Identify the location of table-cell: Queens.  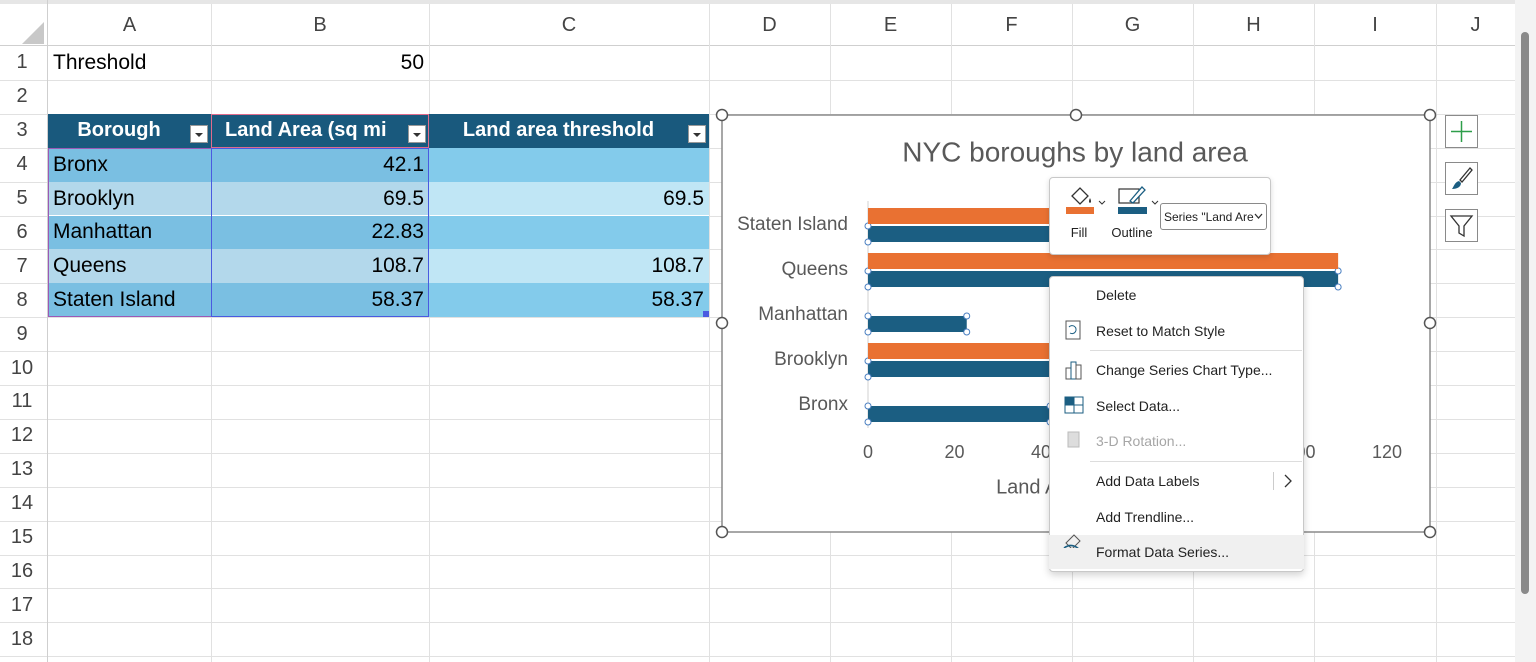
(129, 266).